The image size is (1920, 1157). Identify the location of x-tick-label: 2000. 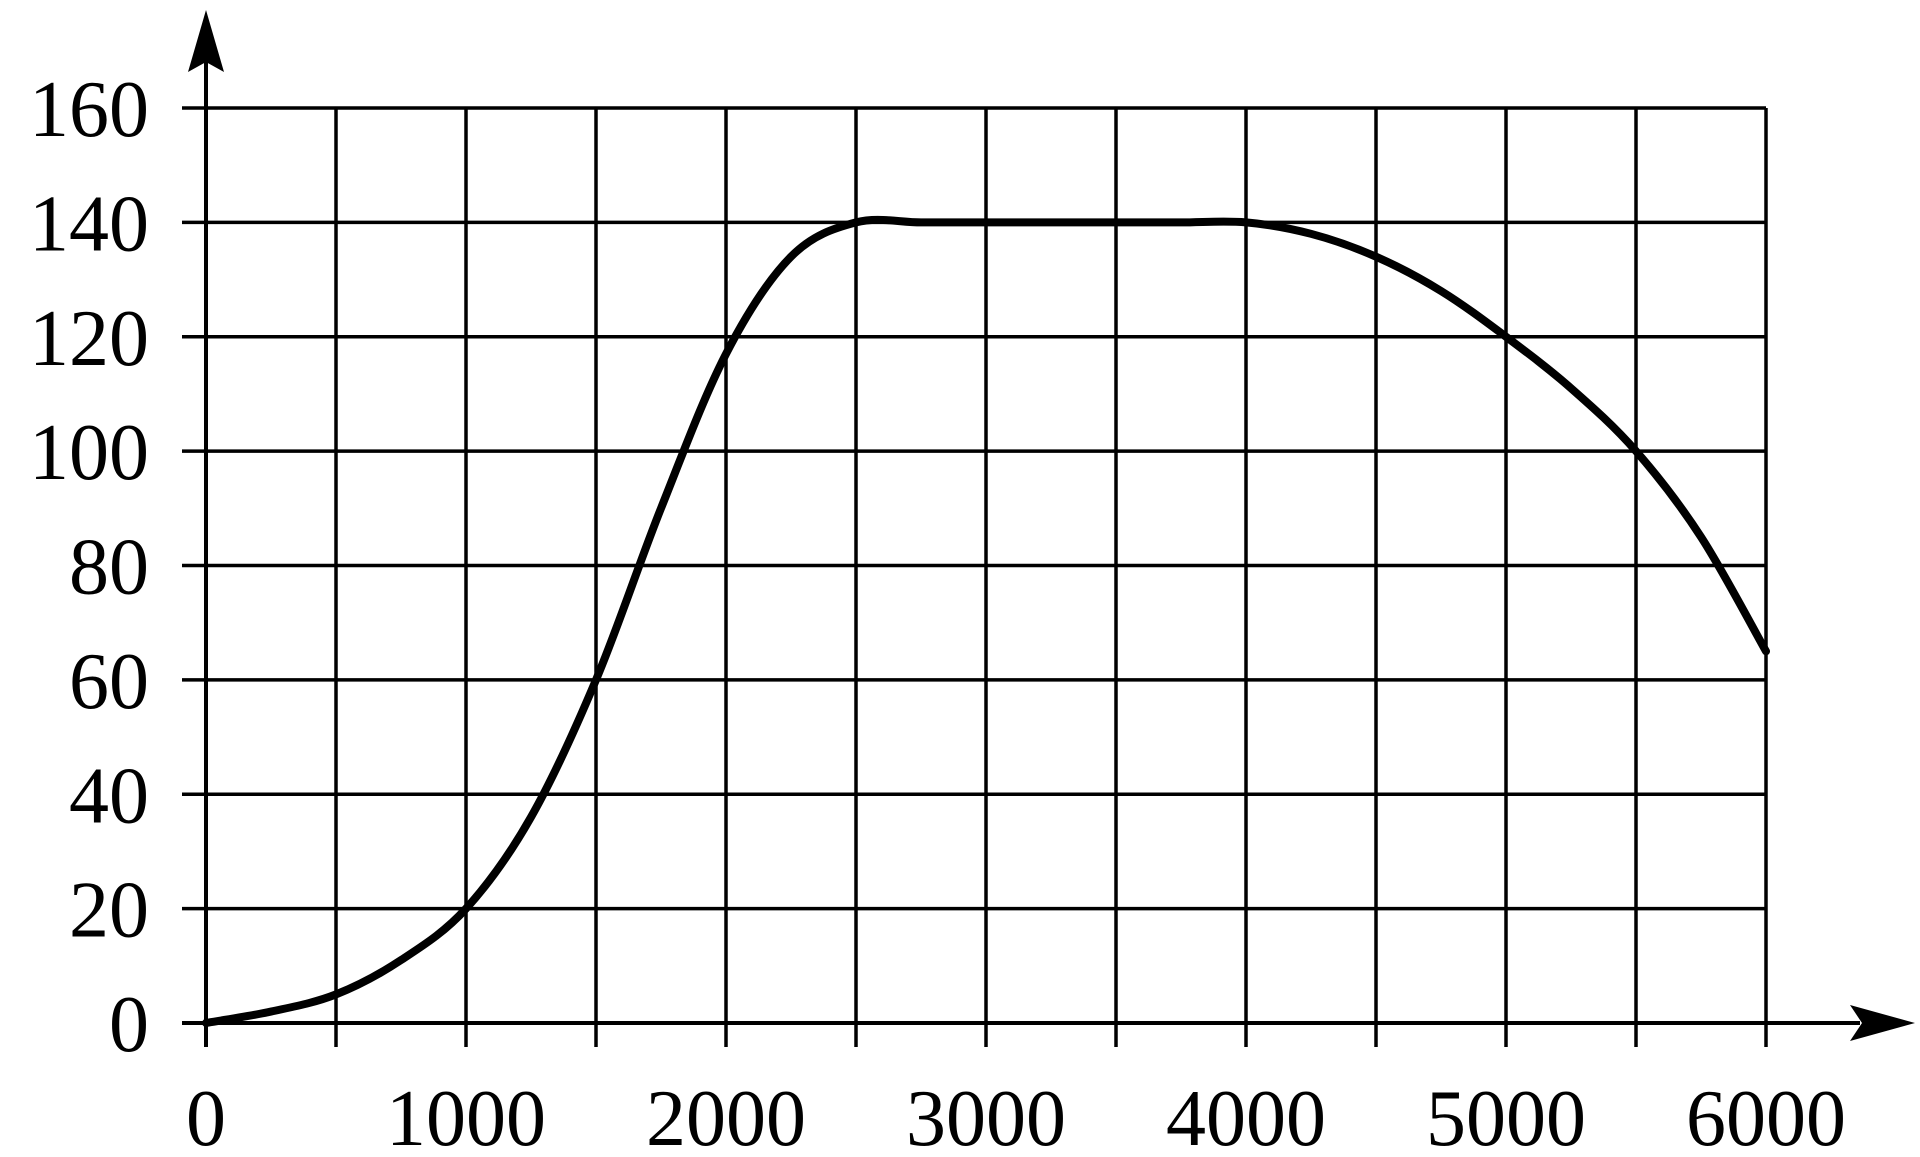
(726, 1116).